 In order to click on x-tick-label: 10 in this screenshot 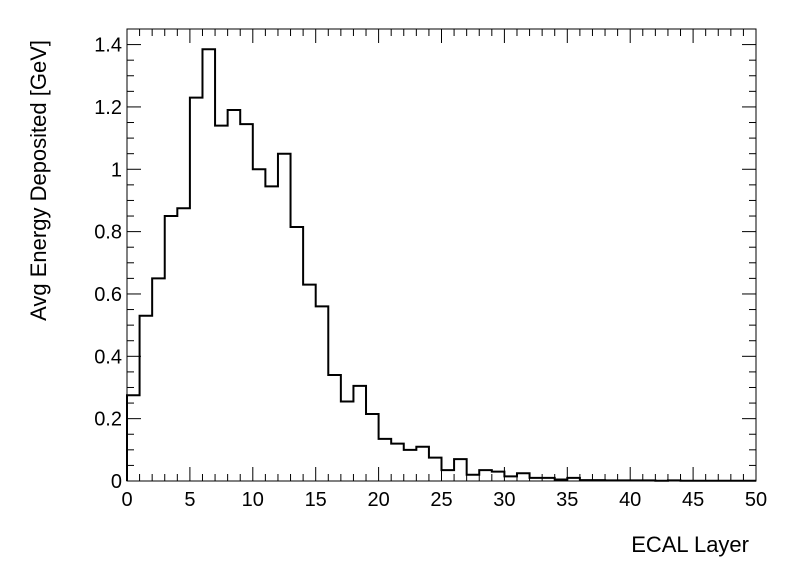, I will do `click(253, 500)`.